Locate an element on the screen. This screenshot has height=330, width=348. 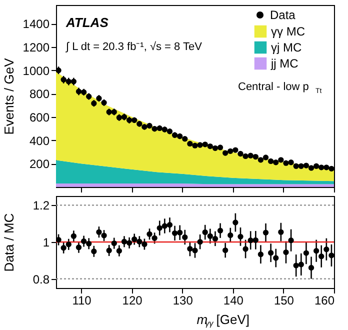
x-tick-label: 120 is located at coordinates (132, 301).